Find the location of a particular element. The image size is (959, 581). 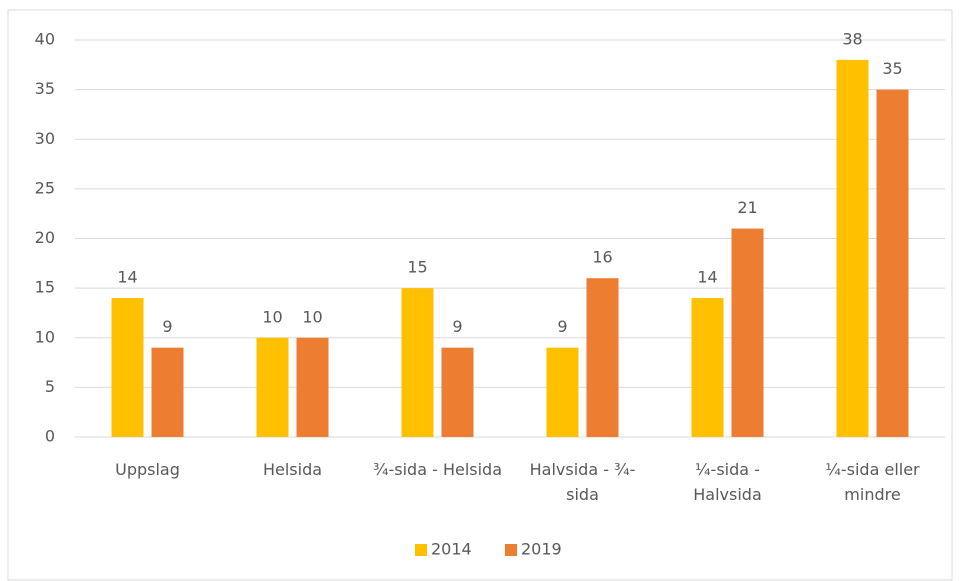

data-label: 21 is located at coordinates (747, 207).